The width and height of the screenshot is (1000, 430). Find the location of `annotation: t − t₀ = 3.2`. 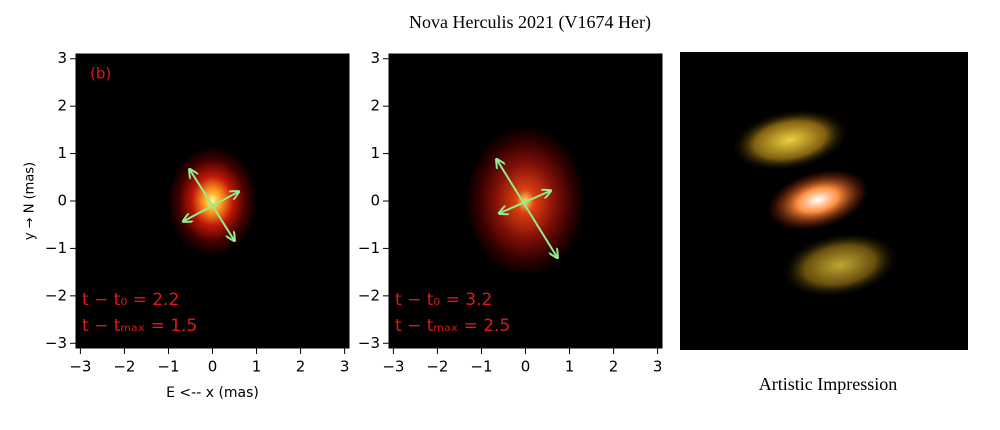

annotation: t − t₀ = 3.2 is located at coordinates (443, 300).